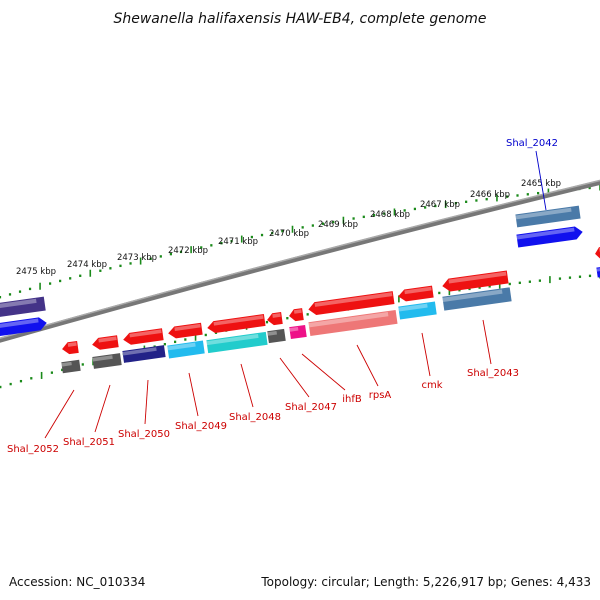 The height and width of the screenshot is (600, 600). Describe the element at coordinates (87, 265) in the screenshot. I see `kbp-label: 2474 kbp` at that location.